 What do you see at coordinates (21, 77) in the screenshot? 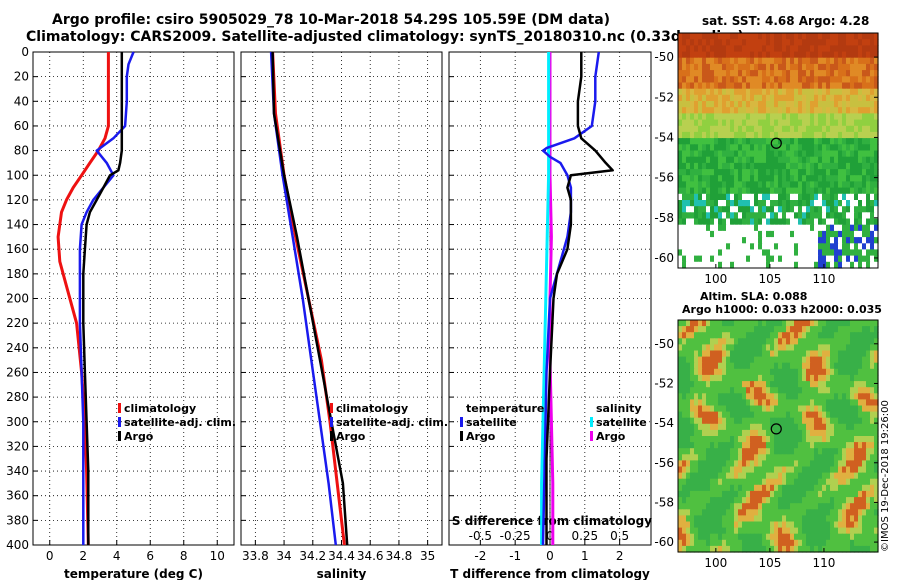
I see `depth-tick-label: 20` at bounding box center [21, 77].